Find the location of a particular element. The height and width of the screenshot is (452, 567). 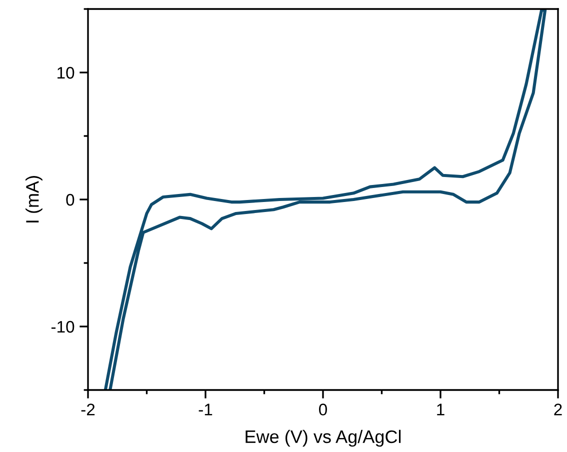

x-tick-label: -2 is located at coordinates (88, 410).